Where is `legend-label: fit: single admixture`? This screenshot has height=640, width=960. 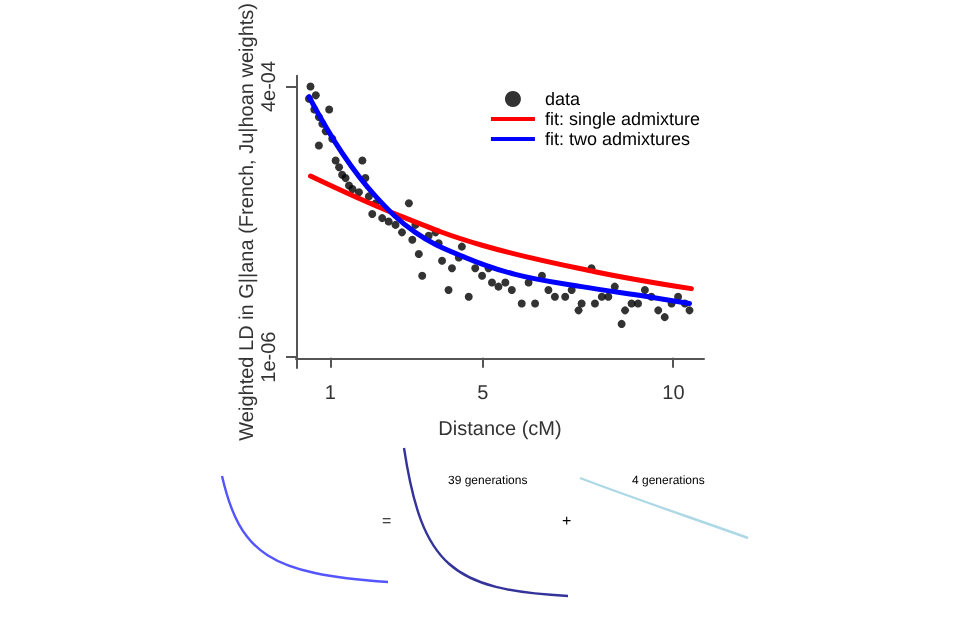 legend-label: fit: single admixture is located at coordinates (622, 119).